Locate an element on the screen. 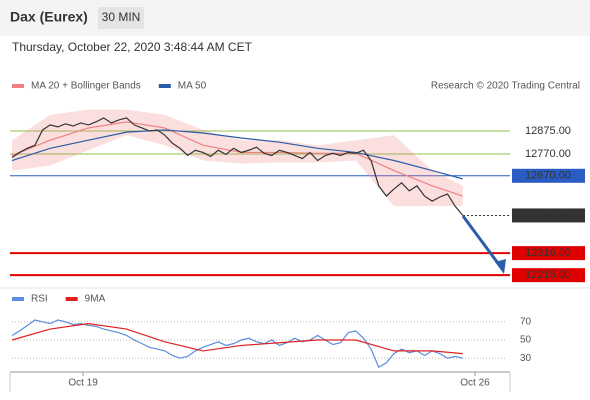  legend-label: MA 20 + Bollinger Bands is located at coordinates (86, 86).